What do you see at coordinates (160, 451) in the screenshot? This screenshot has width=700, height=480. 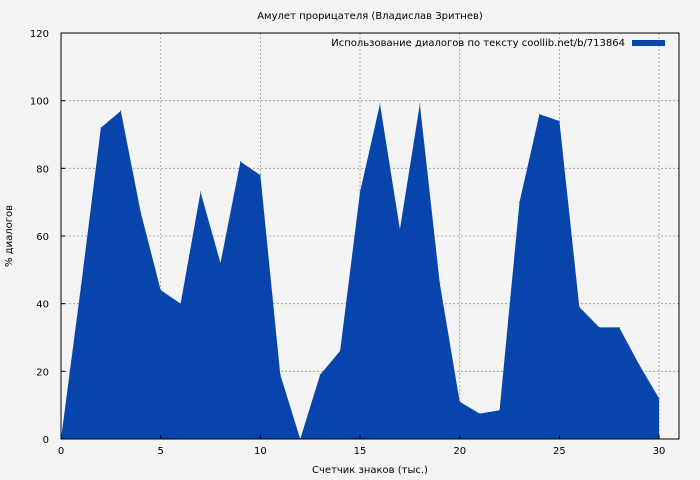 I see `x-tick-label: 5` at bounding box center [160, 451].